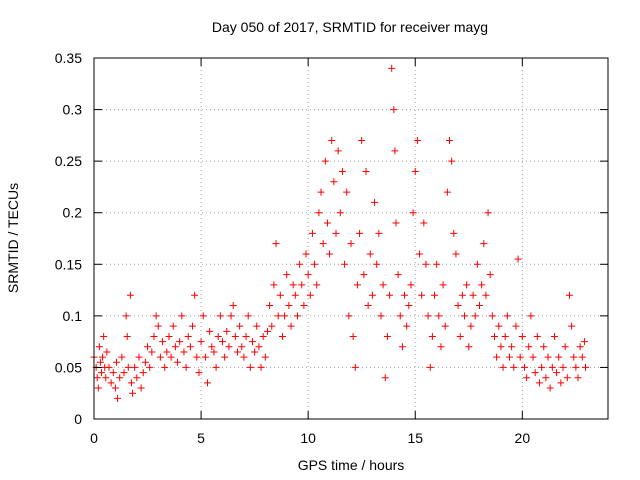 Image resolution: width=640 pixels, height=480 pixels. I want to click on y-tick-label: 0.1, so click(73, 316).